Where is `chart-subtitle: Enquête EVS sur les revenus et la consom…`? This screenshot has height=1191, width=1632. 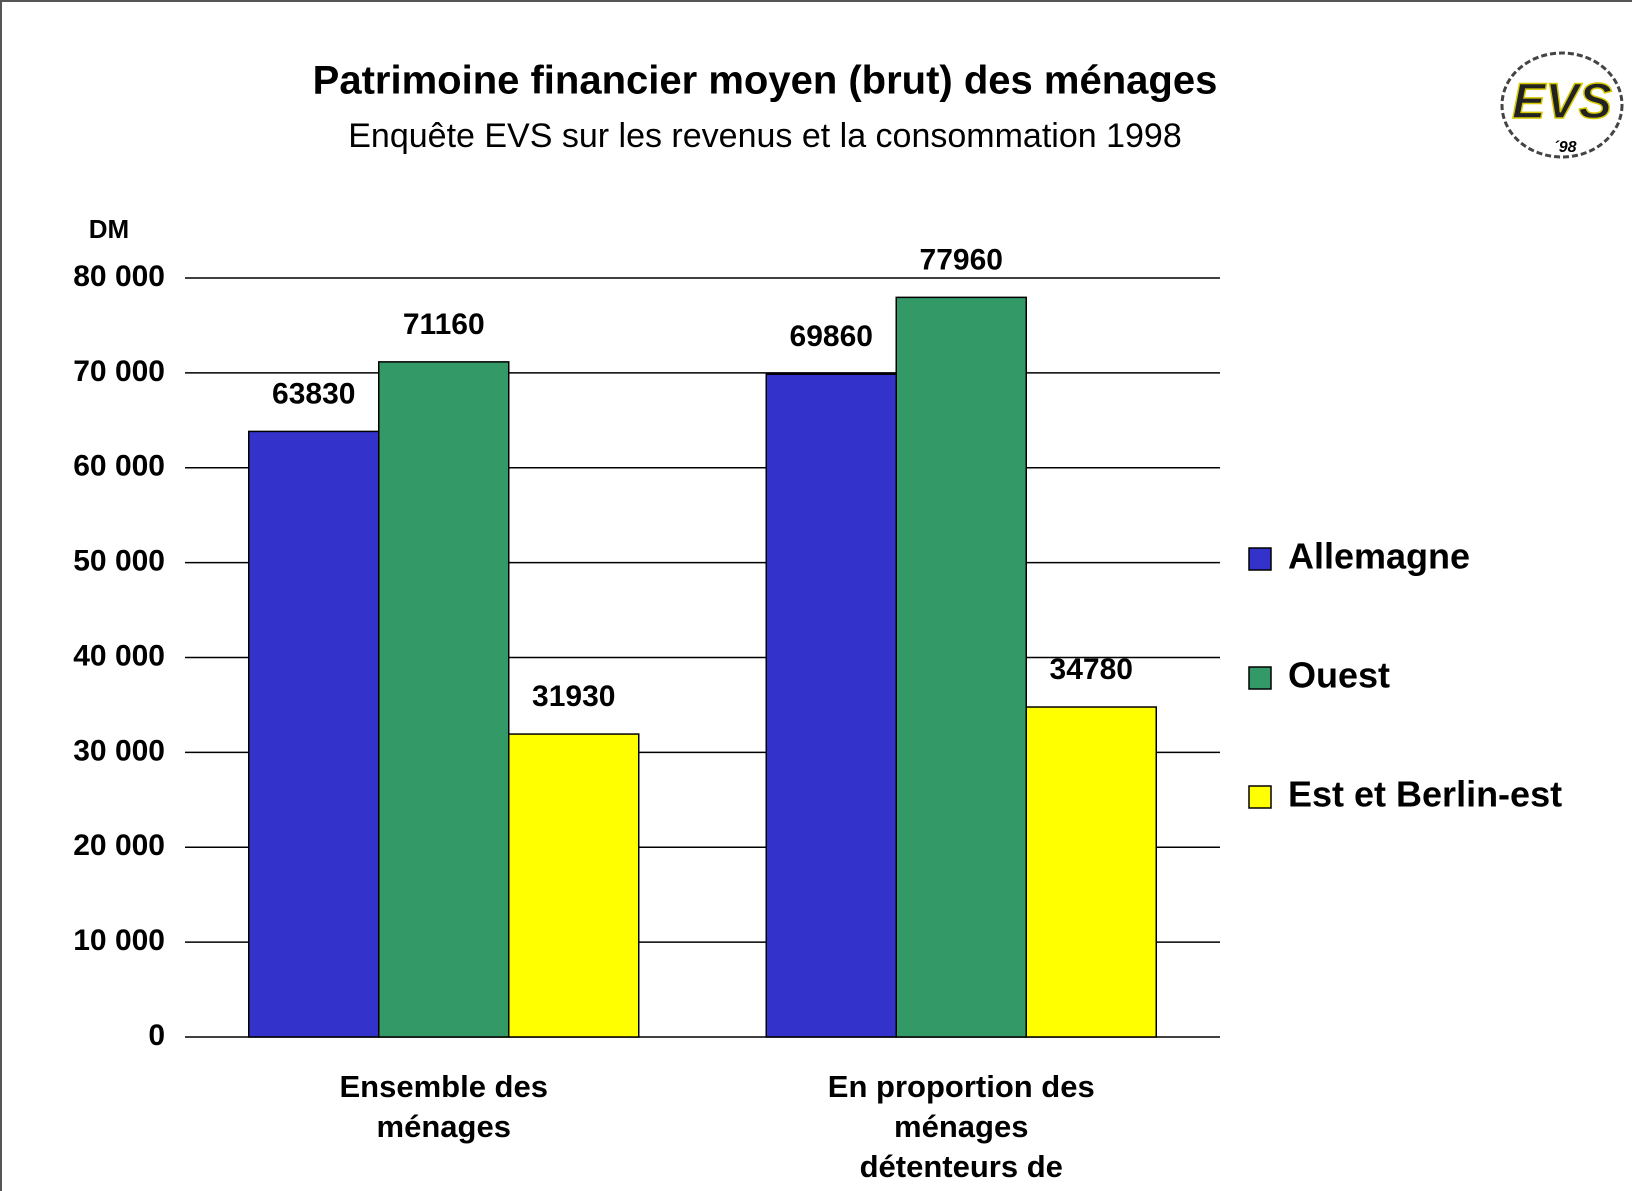 chart-subtitle: Enquête EVS sur les revenus et la consom… is located at coordinates (764, 136).